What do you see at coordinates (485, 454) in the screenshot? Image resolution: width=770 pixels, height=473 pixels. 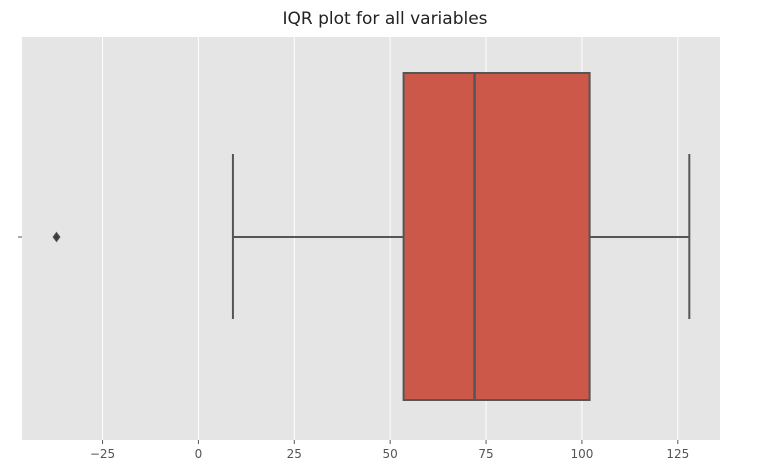 I see `x-tick-label: 75` at bounding box center [485, 454].